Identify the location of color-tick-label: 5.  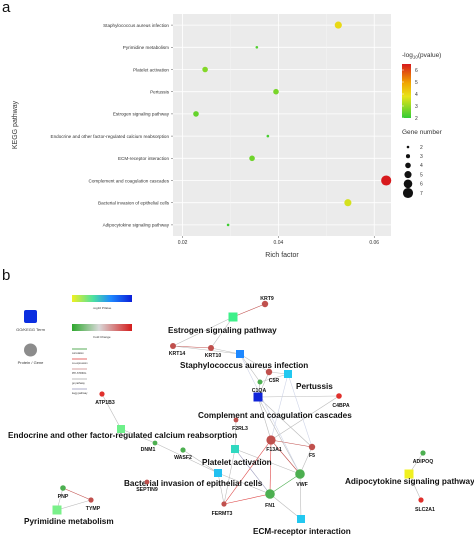
(416, 83).